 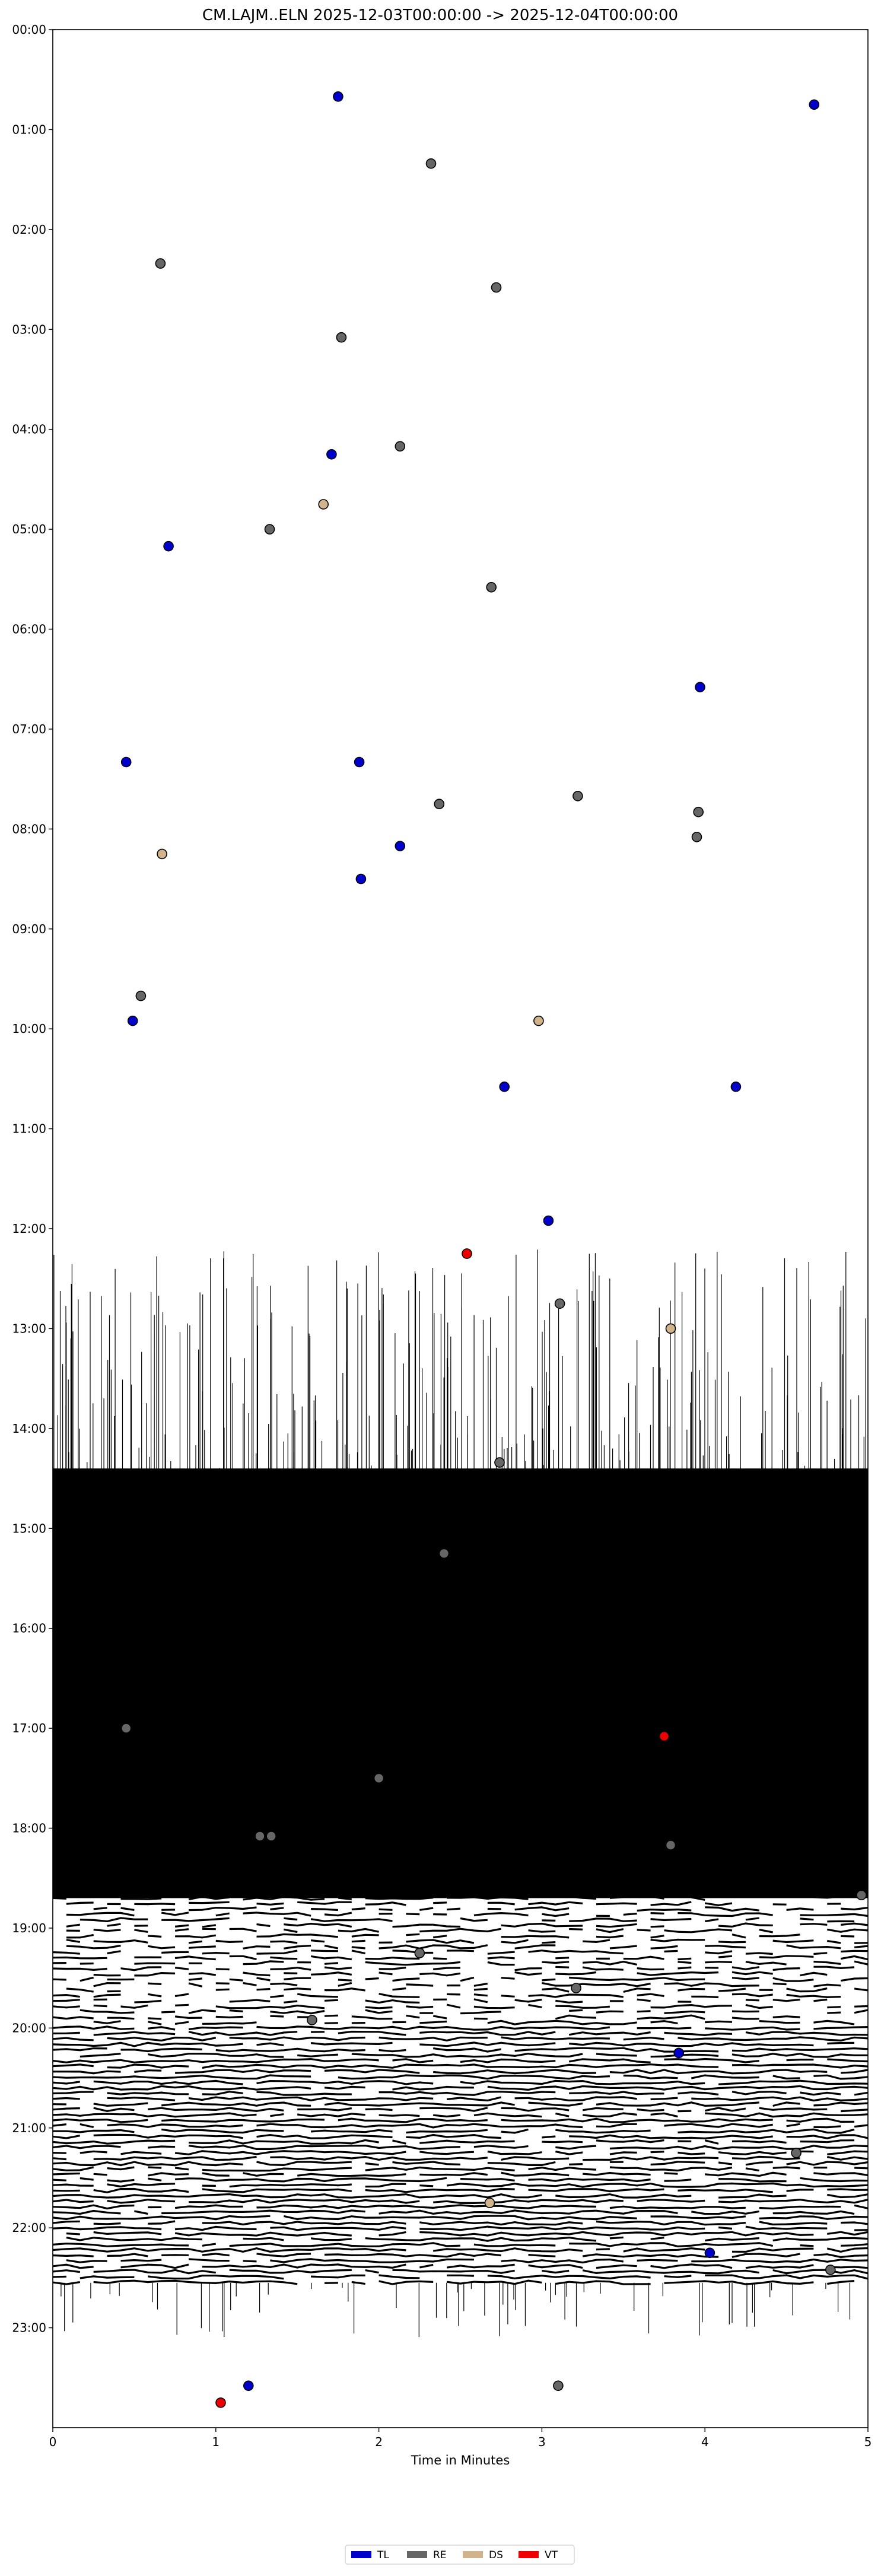 I want to click on y-tick-label: 10:00, so click(x=29, y=1029).